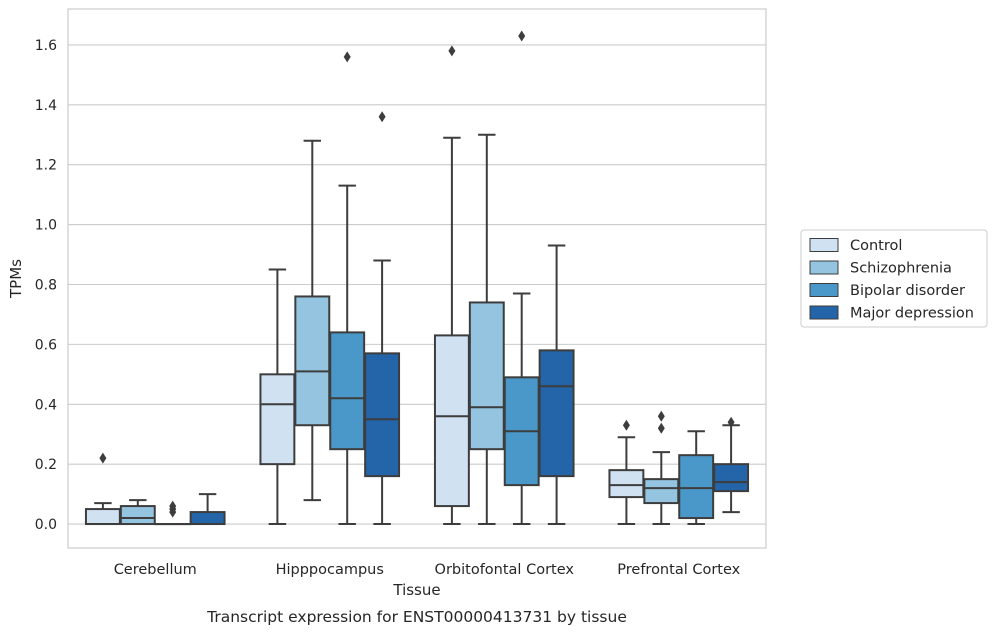 The height and width of the screenshot is (634, 997). I want to click on y-tick-label: 0.8, so click(46, 285).